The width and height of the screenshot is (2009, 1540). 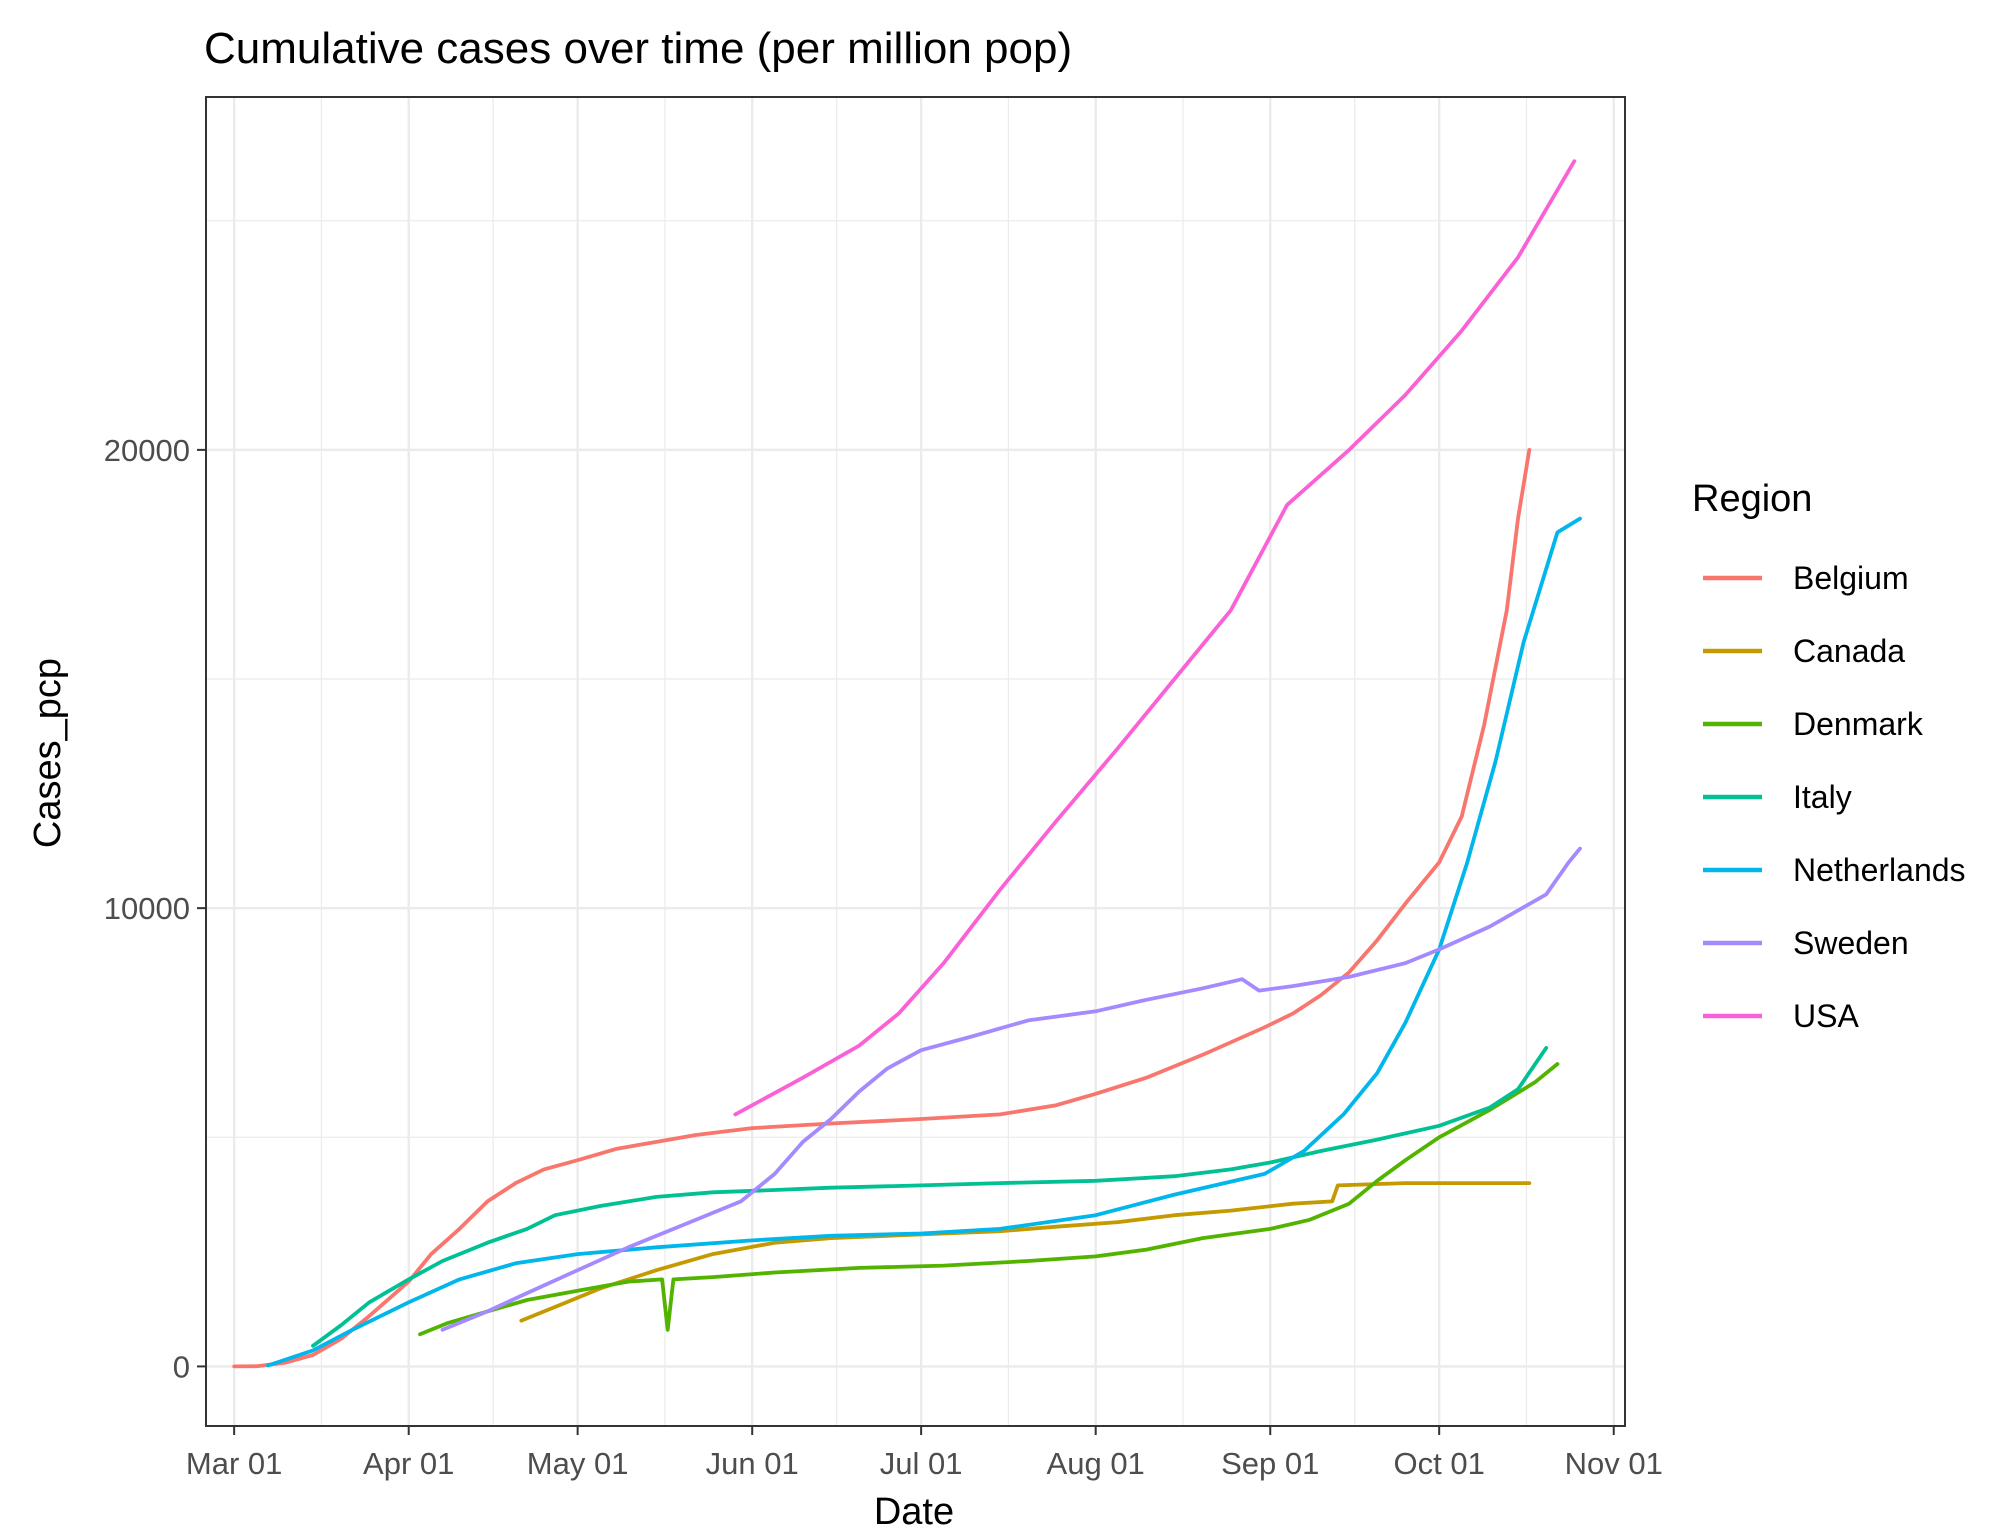 What do you see at coordinates (234, 1463) in the screenshot?
I see `x-tick-label: Mar 01` at bounding box center [234, 1463].